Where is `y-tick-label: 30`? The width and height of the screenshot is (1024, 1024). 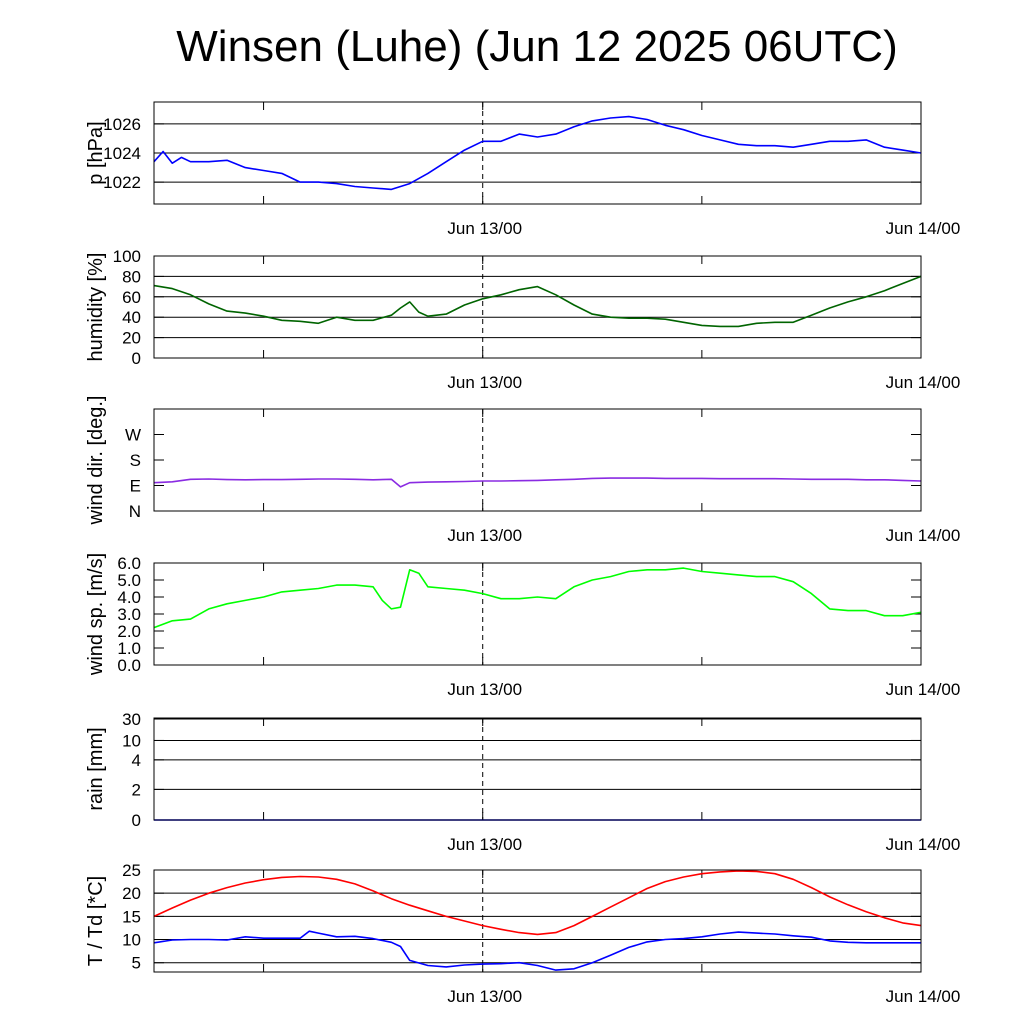
y-tick-label: 30 is located at coordinates (131, 719).